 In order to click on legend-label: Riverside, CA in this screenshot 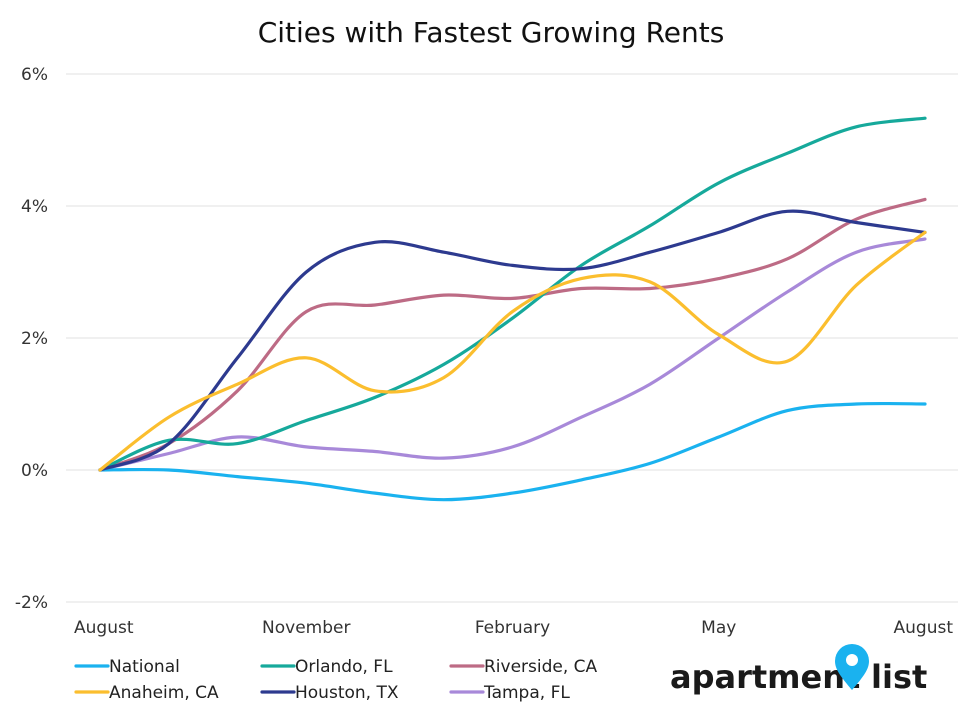, I will do `click(541, 667)`.